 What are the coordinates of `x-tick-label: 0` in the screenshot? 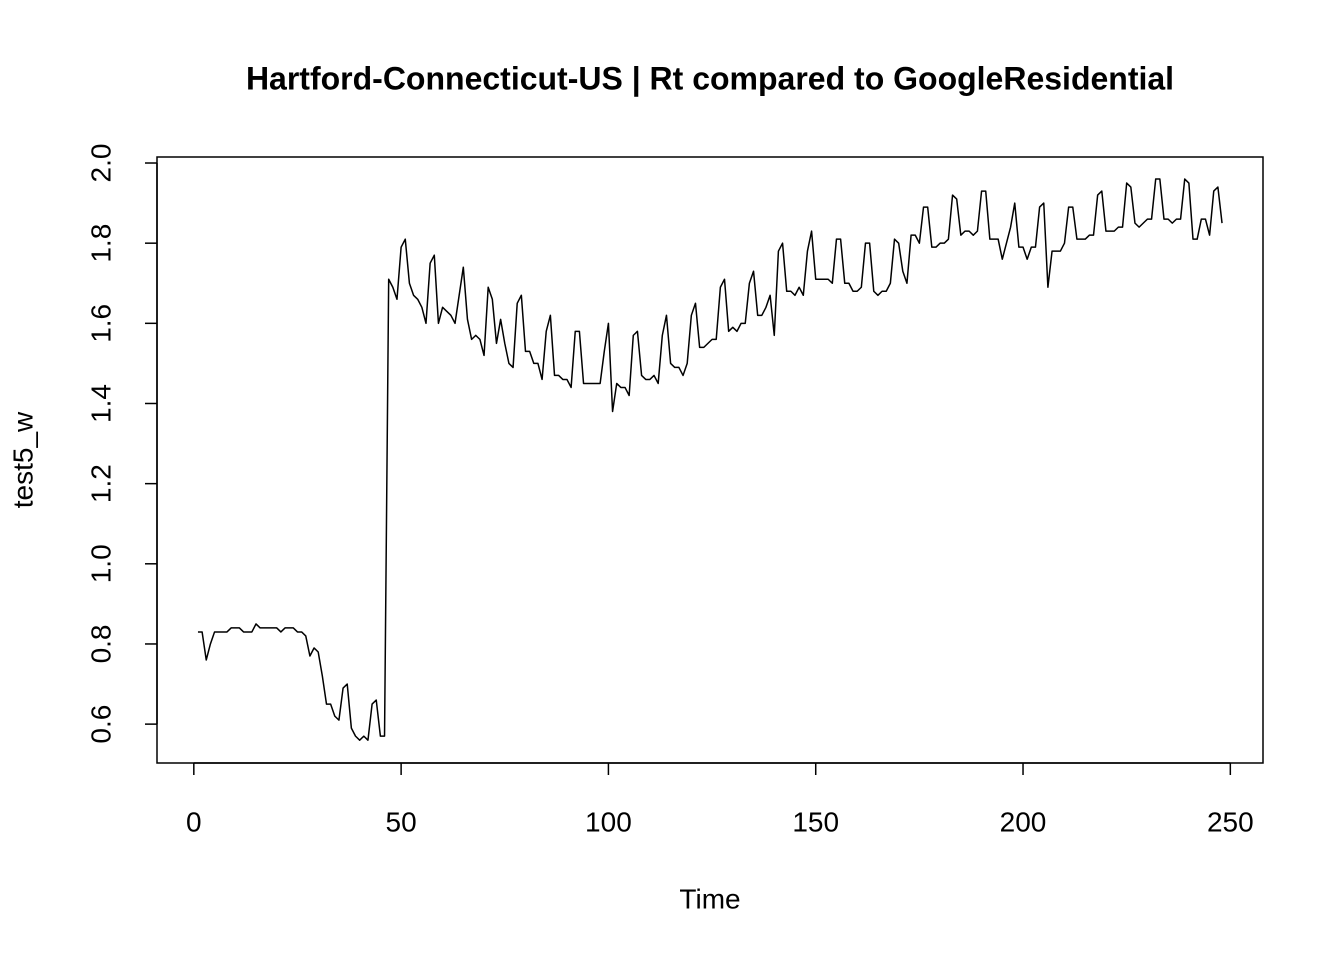 It's located at (194, 821).